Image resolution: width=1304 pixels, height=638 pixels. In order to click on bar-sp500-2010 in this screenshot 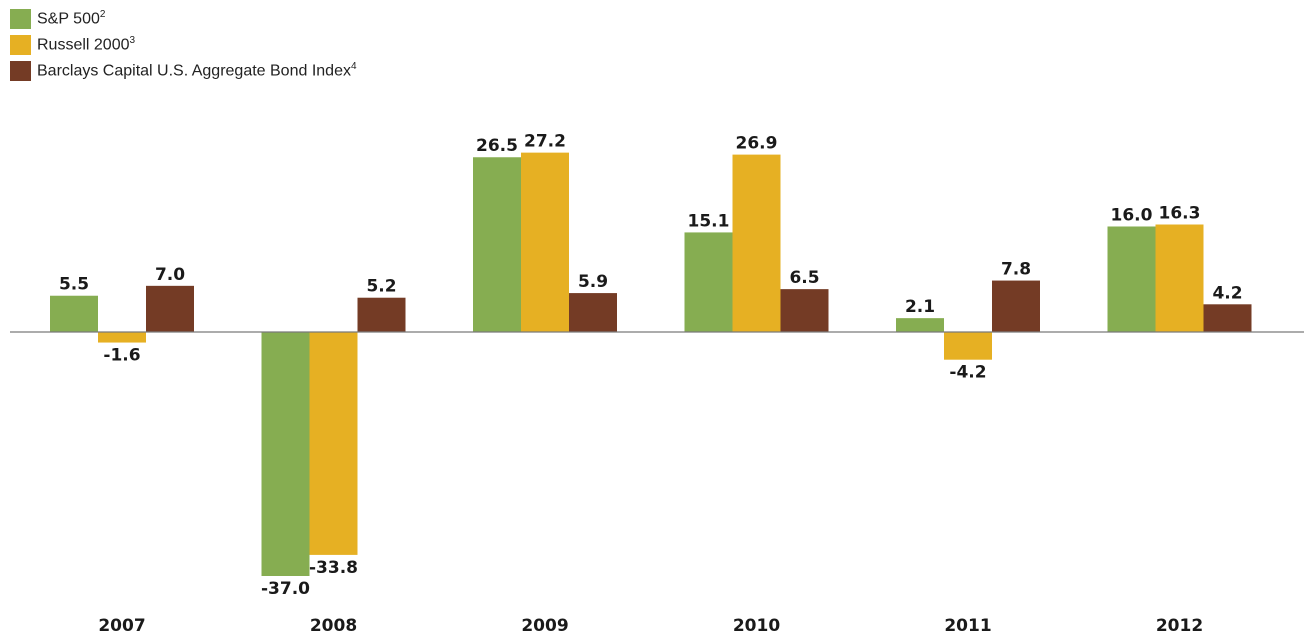, I will do `click(708, 282)`.